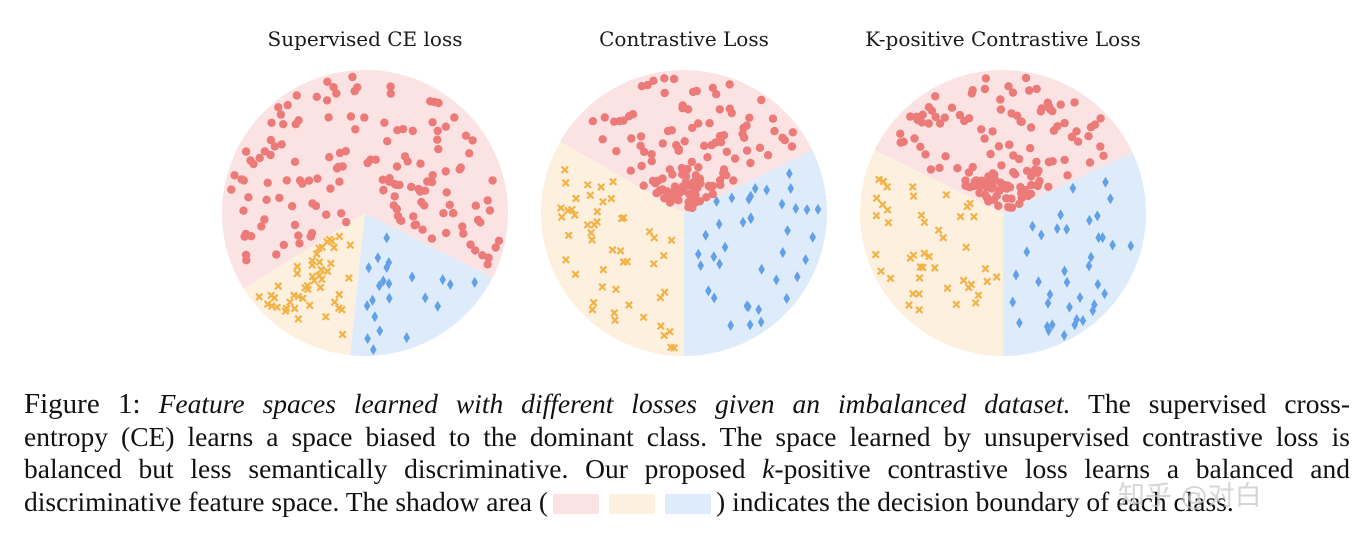 The width and height of the screenshot is (1372, 548). I want to click on panel-supervised-ce: Supervised CE loss, so click(364, 192).